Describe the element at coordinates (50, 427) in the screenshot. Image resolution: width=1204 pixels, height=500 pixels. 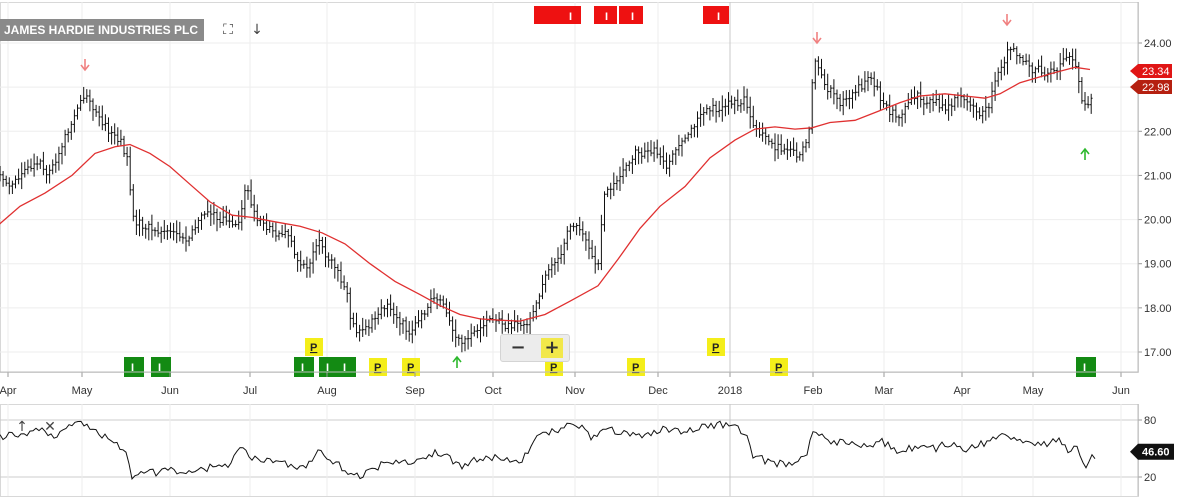
I see `close-icon: ✕` at that location.